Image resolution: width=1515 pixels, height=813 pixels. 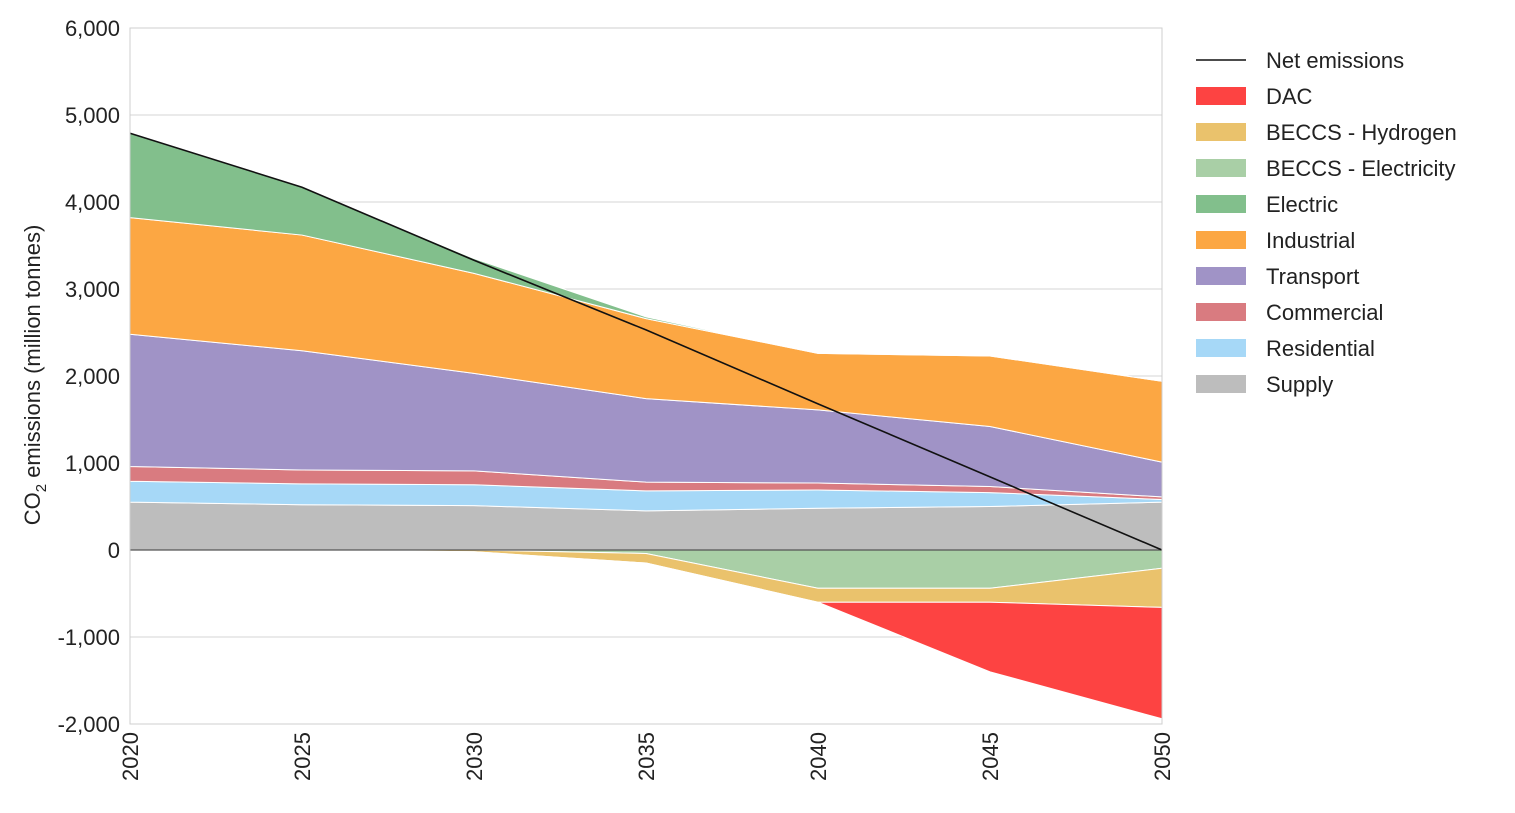 I want to click on x-tick-label: 2050, so click(x=1162, y=756).